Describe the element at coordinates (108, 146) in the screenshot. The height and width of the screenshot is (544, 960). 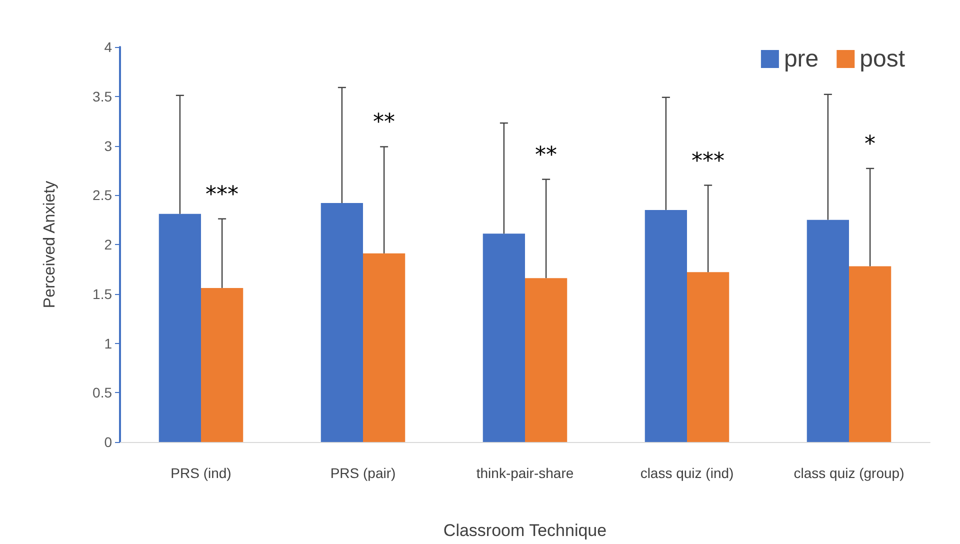
I see `y-tick-label: 3` at that location.